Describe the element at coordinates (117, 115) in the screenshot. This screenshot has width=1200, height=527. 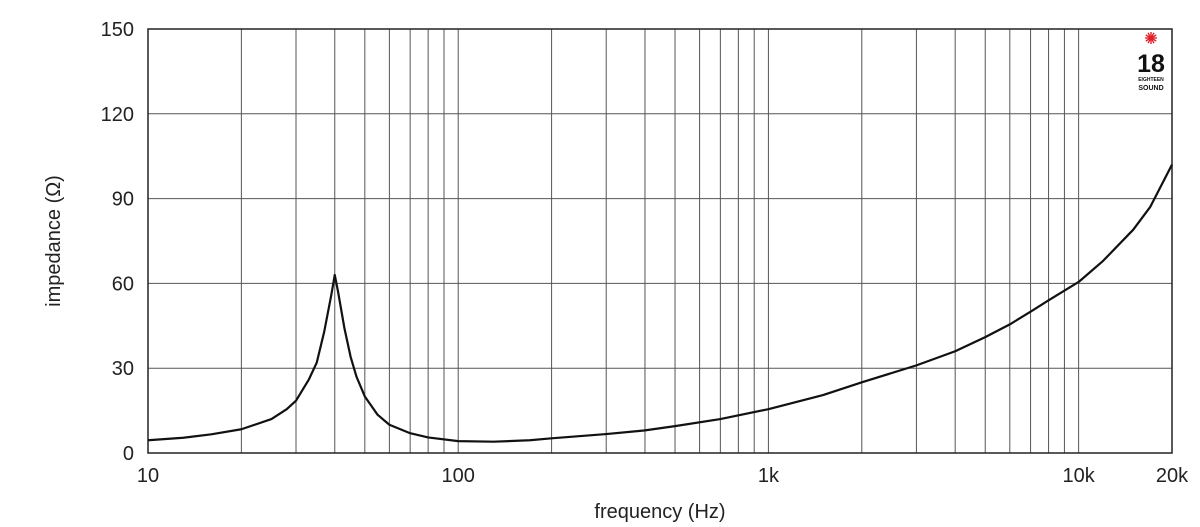
I see `y-tick-label: 120` at that location.